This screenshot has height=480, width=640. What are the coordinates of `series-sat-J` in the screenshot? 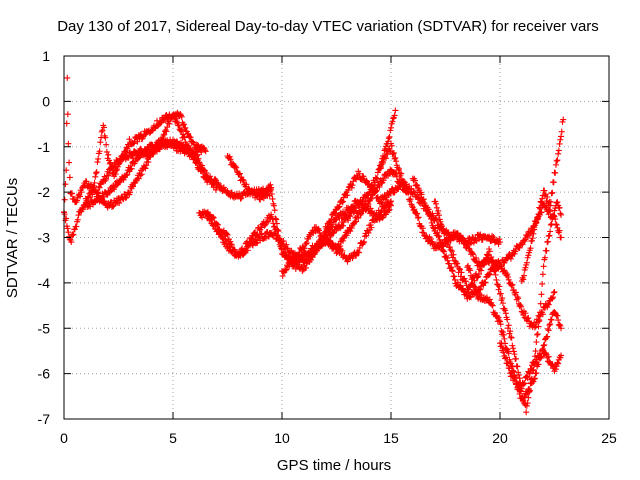 It's located at (471, 205).